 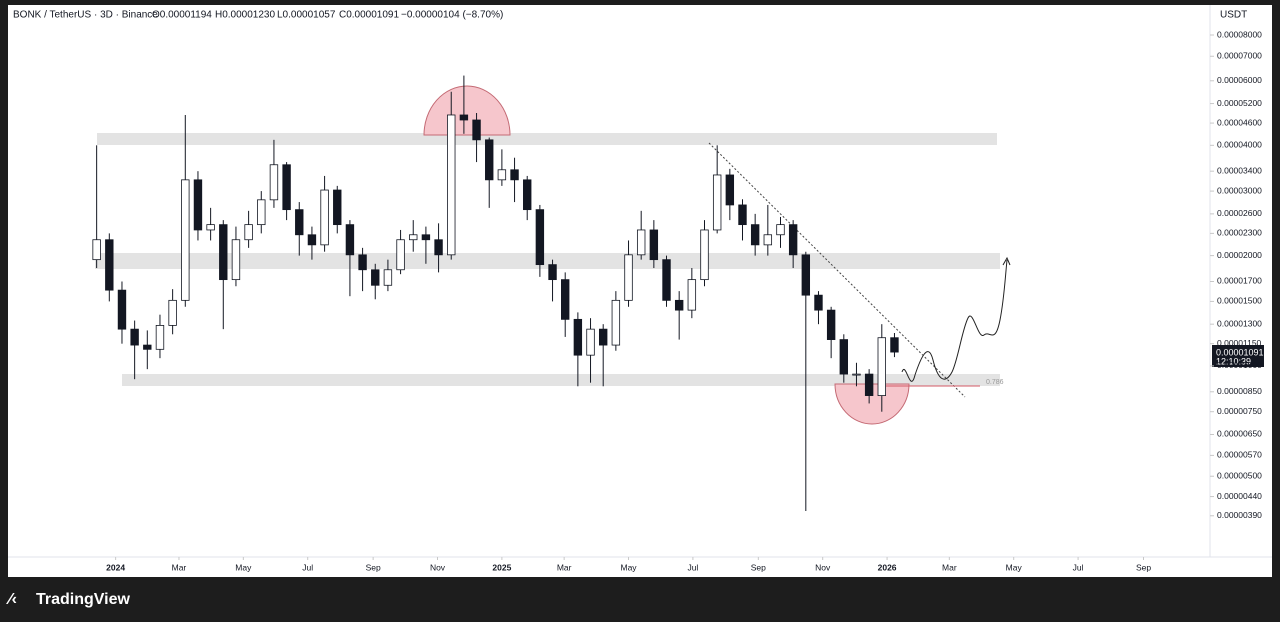 I want to click on y-tick-label: 0.00004000, so click(x=1239, y=145).